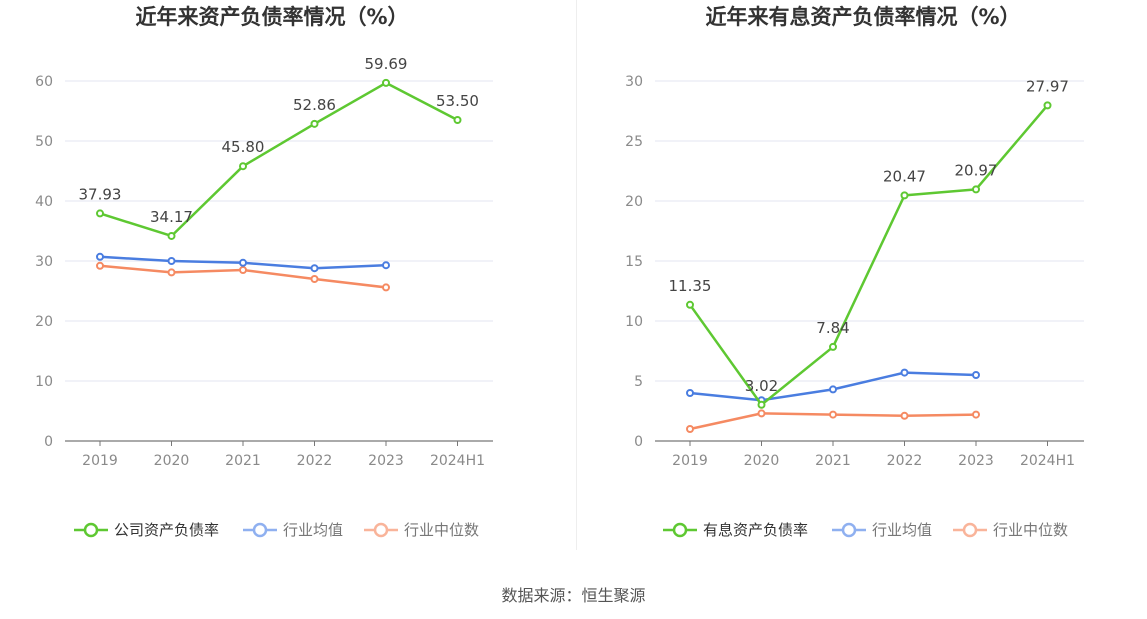 Image resolution: width=1147 pixels, height=619 pixels. Describe the element at coordinates (171, 217) in the screenshot. I see `data-label: 34.17` at that location.